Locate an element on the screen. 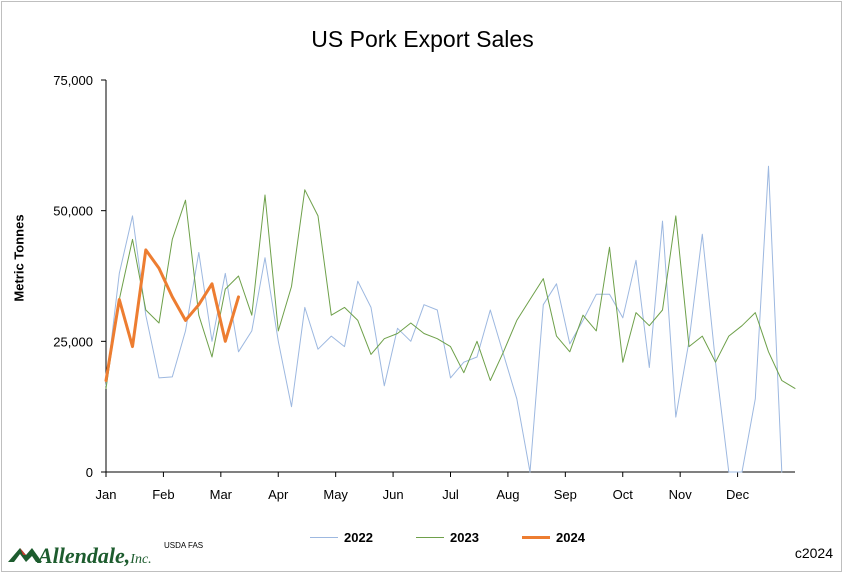 The height and width of the screenshot is (574, 845). chart-legend: 2022 2023 2024 is located at coordinates (422, 539).